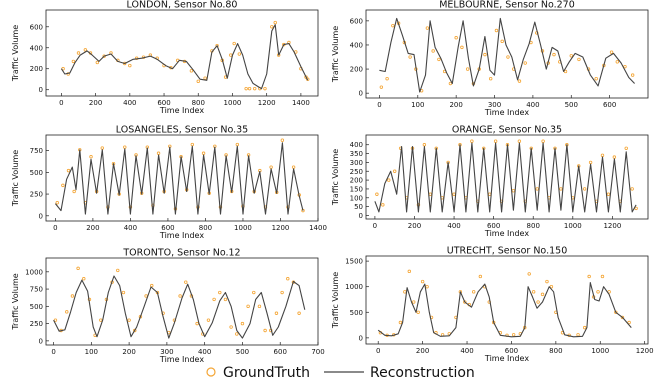 This screenshot has width=660, height=390. I want to click on y-tick-label: 1000, so click(34, 272).